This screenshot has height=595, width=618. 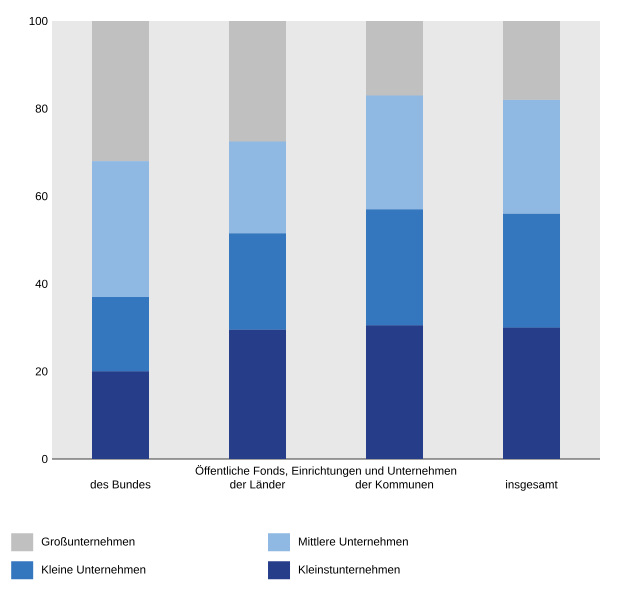 I want to click on x-tick-label: der Kommunen, so click(x=395, y=484).